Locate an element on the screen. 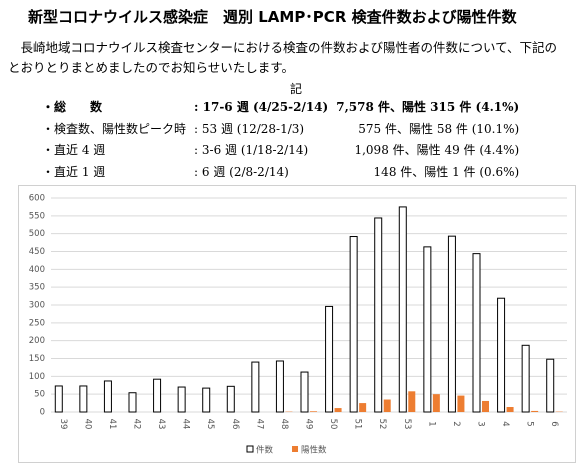 The height and width of the screenshot is (463, 585). x-tick-label: 5 is located at coordinates (530, 423).